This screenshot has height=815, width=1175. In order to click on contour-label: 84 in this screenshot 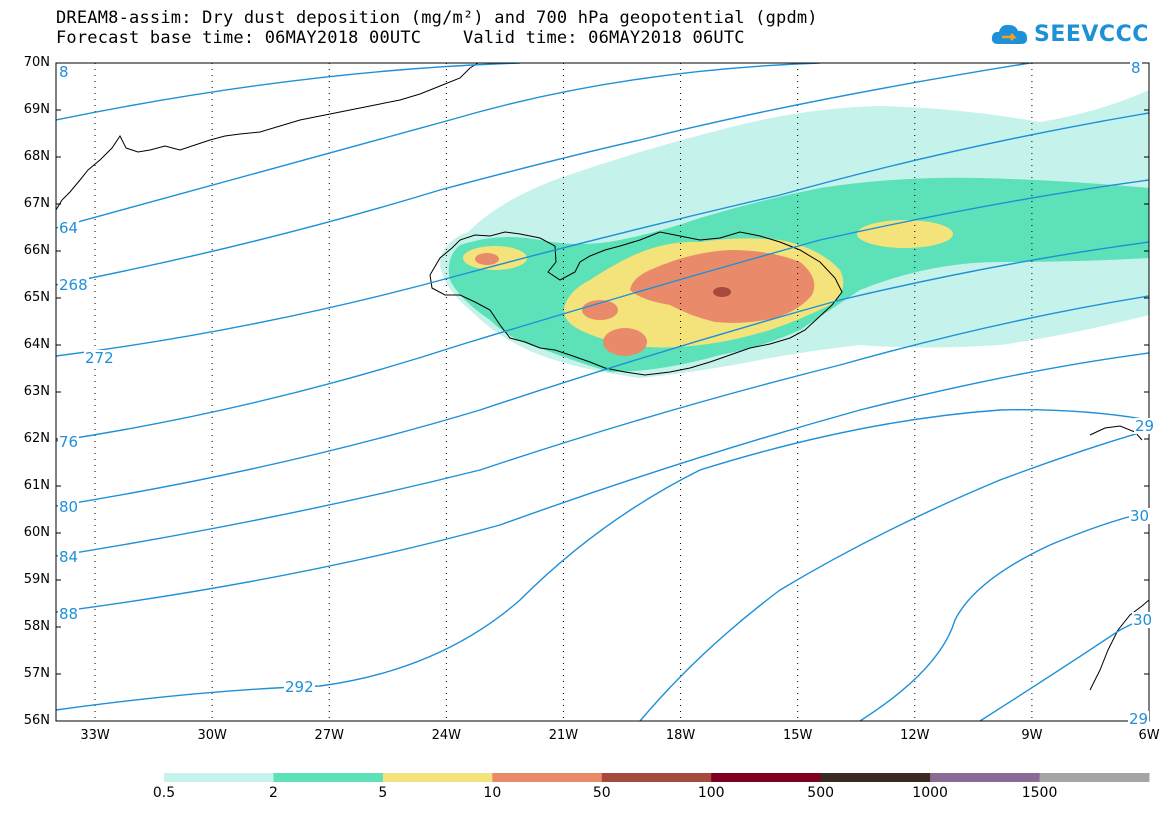, I will do `click(69, 557)`.